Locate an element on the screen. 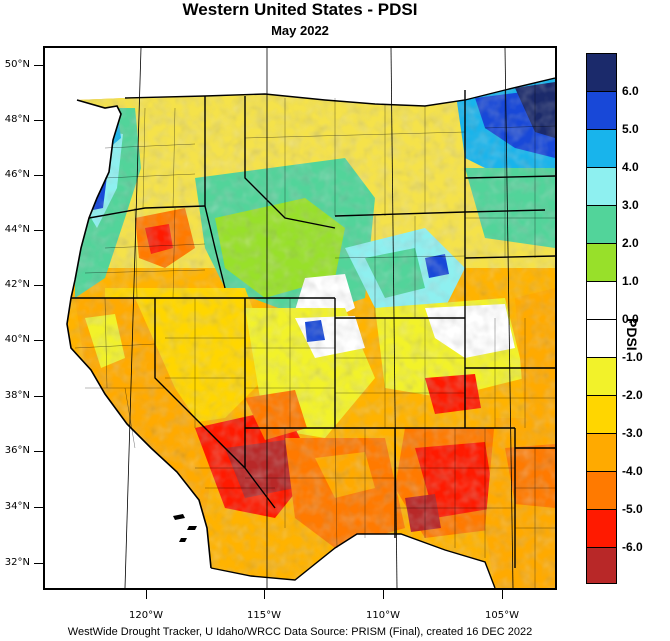  lat-label: 38°N is located at coordinates (17, 395).